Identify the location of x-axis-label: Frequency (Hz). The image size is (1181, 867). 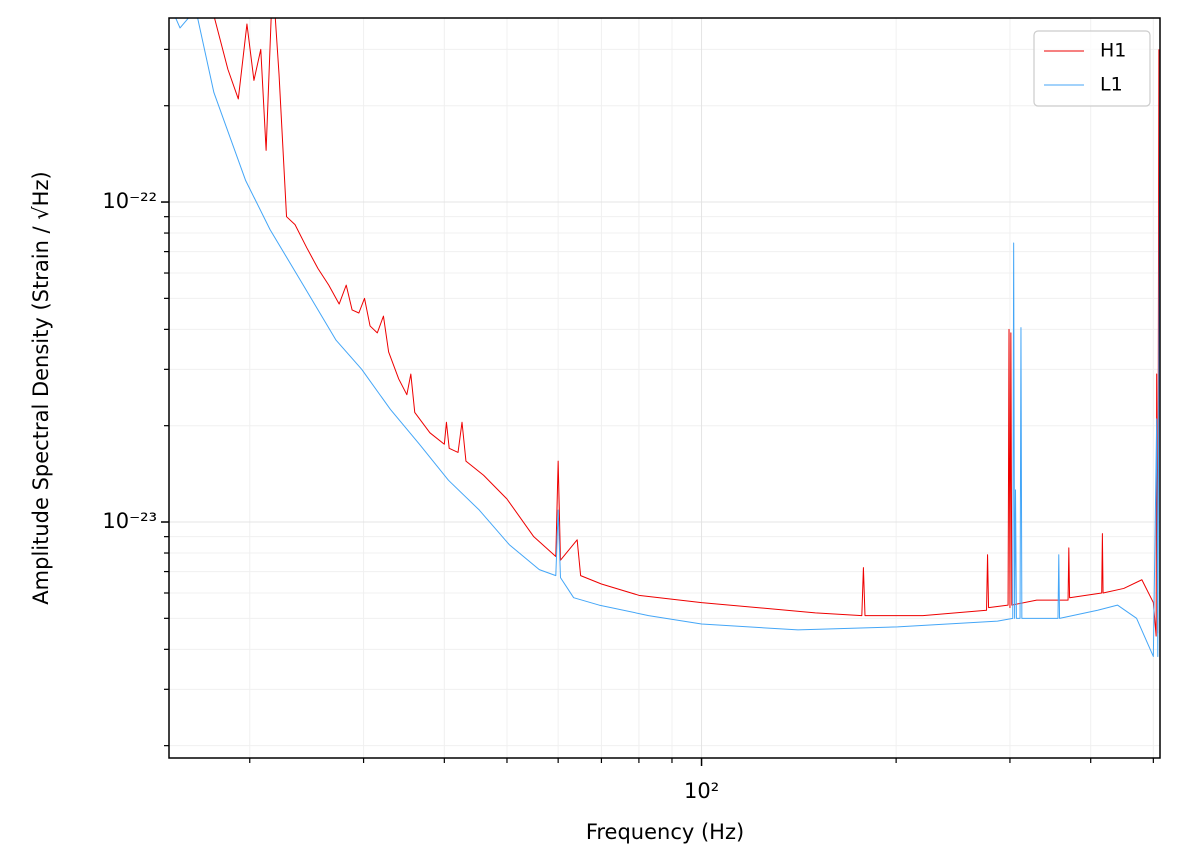
(665, 832).